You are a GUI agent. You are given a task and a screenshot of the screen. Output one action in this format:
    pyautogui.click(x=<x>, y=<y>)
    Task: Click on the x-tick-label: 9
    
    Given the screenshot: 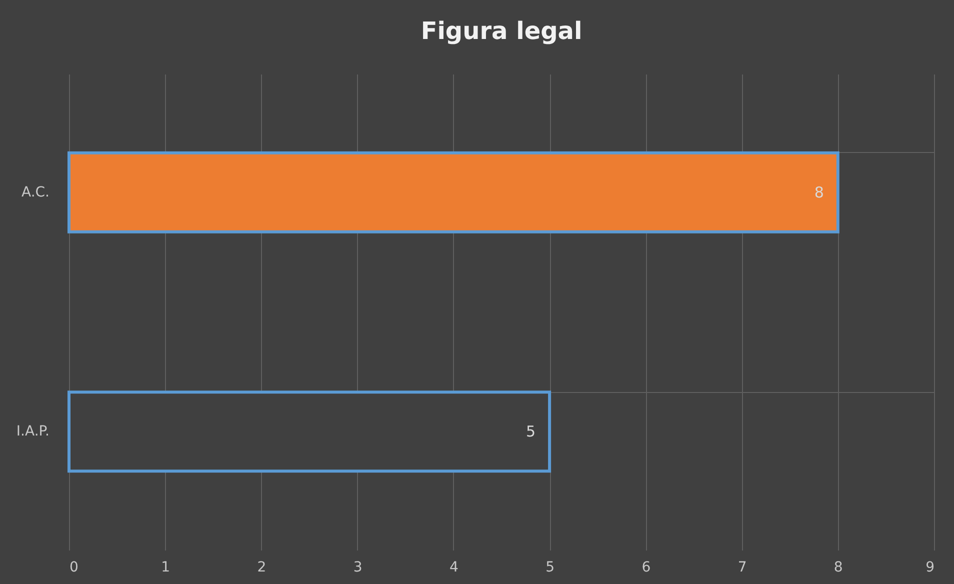 What is the action you would take?
    pyautogui.click(x=930, y=568)
    